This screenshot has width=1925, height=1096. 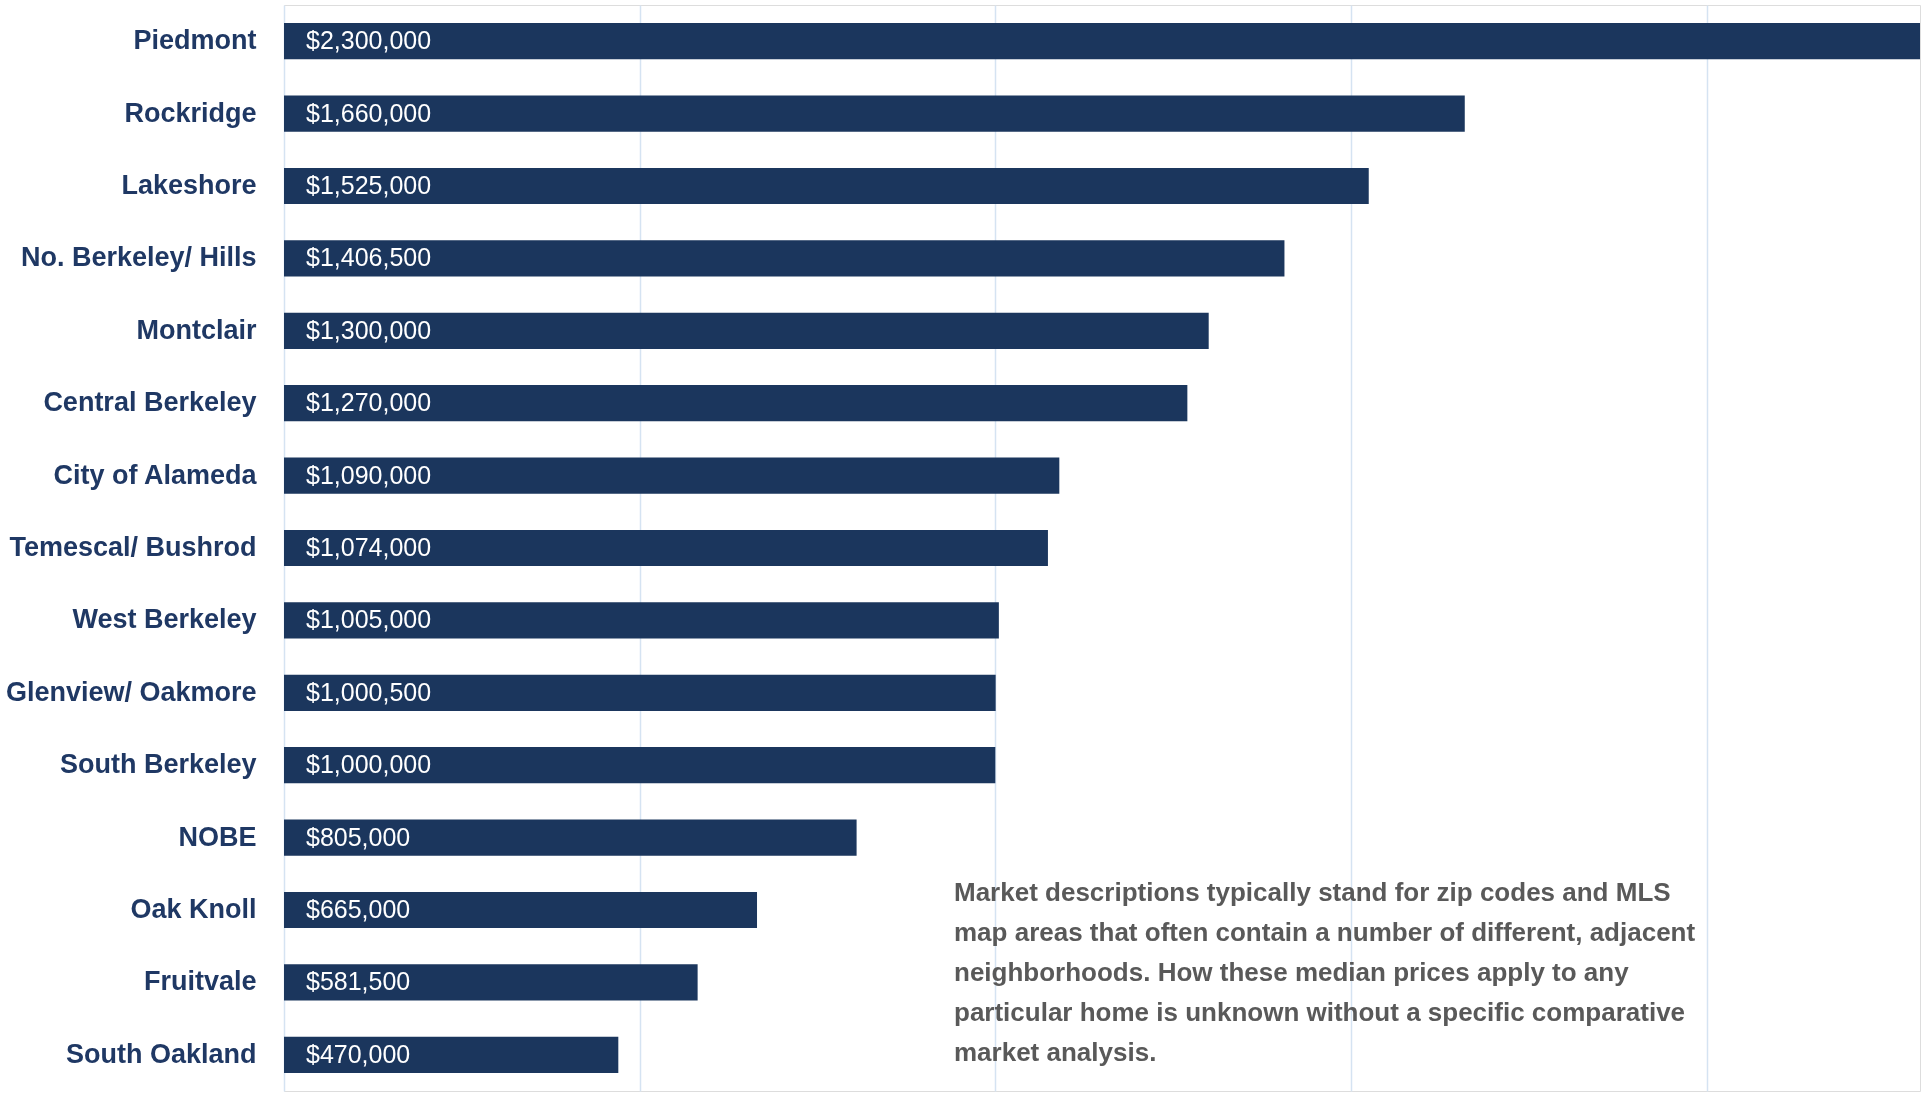 I want to click on y-tick-label: No. Berkeley/ Hills, so click(x=138, y=257).